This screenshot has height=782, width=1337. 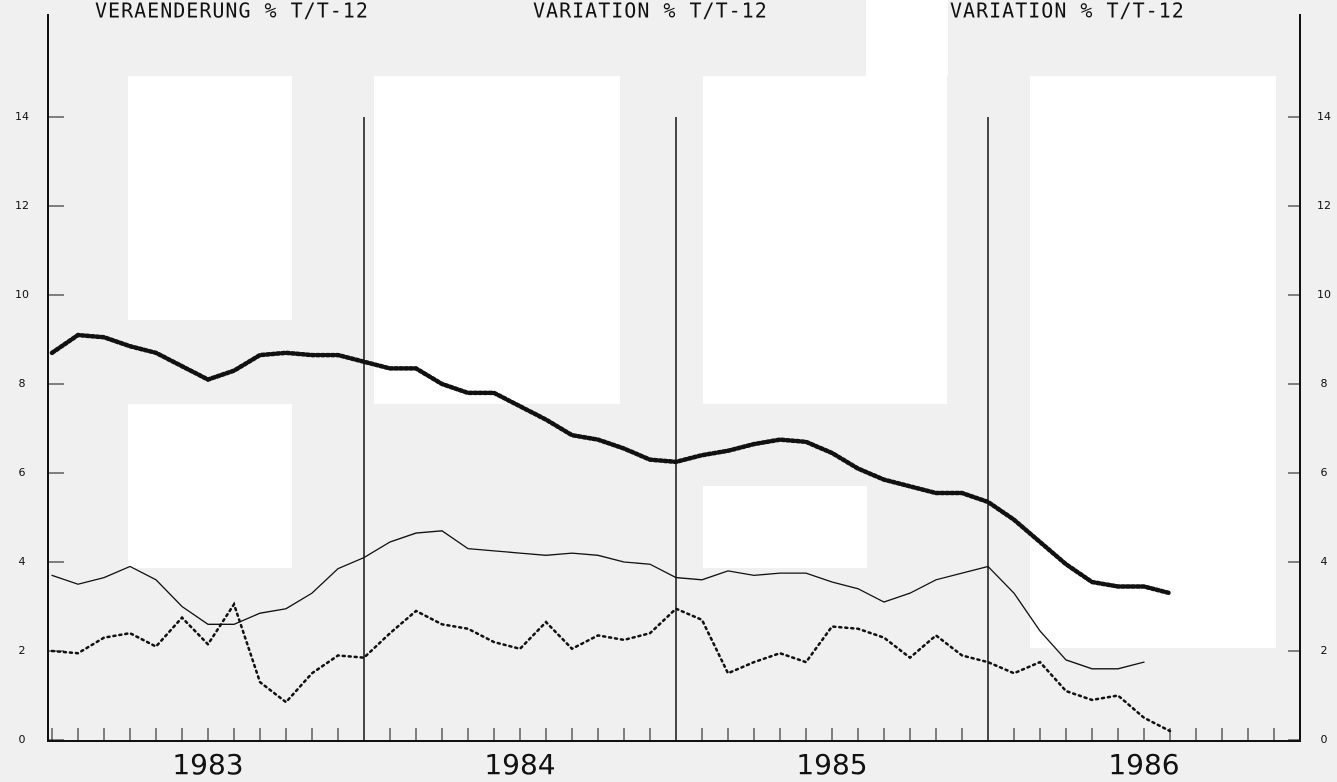 What do you see at coordinates (22, 205) in the screenshot?
I see `y-tick-label: 12` at bounding box center [22, 205].